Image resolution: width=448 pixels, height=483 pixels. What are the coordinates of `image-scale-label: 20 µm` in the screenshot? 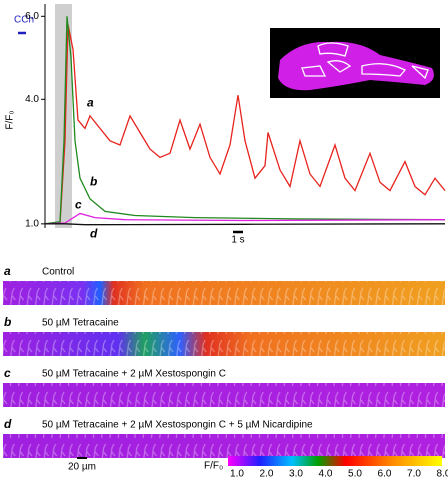 It's located at (82, 467).